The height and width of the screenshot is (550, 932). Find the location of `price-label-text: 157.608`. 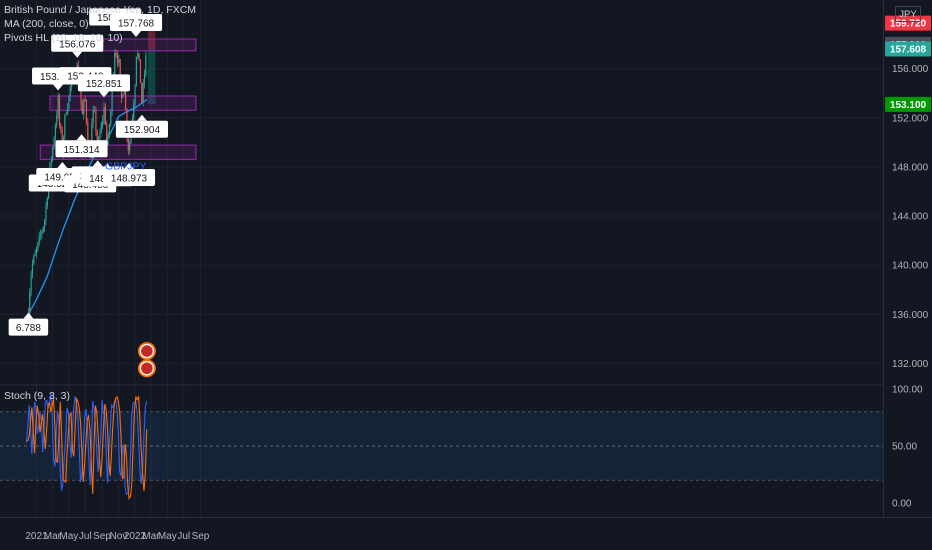

price-label-text: 157.608 is located at coordinates (908, 50).